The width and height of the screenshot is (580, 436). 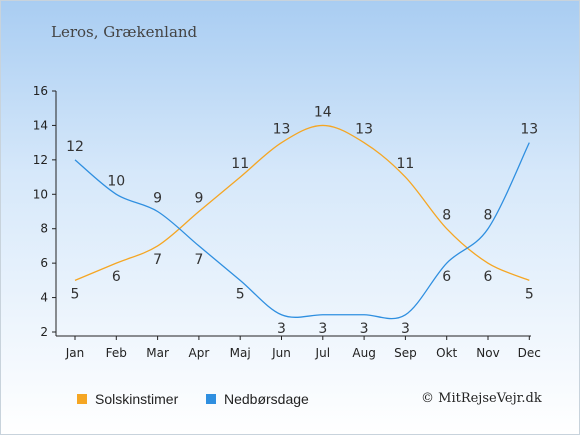 I want to click on x-tick-label: Apr, so click(x=199, y=353).